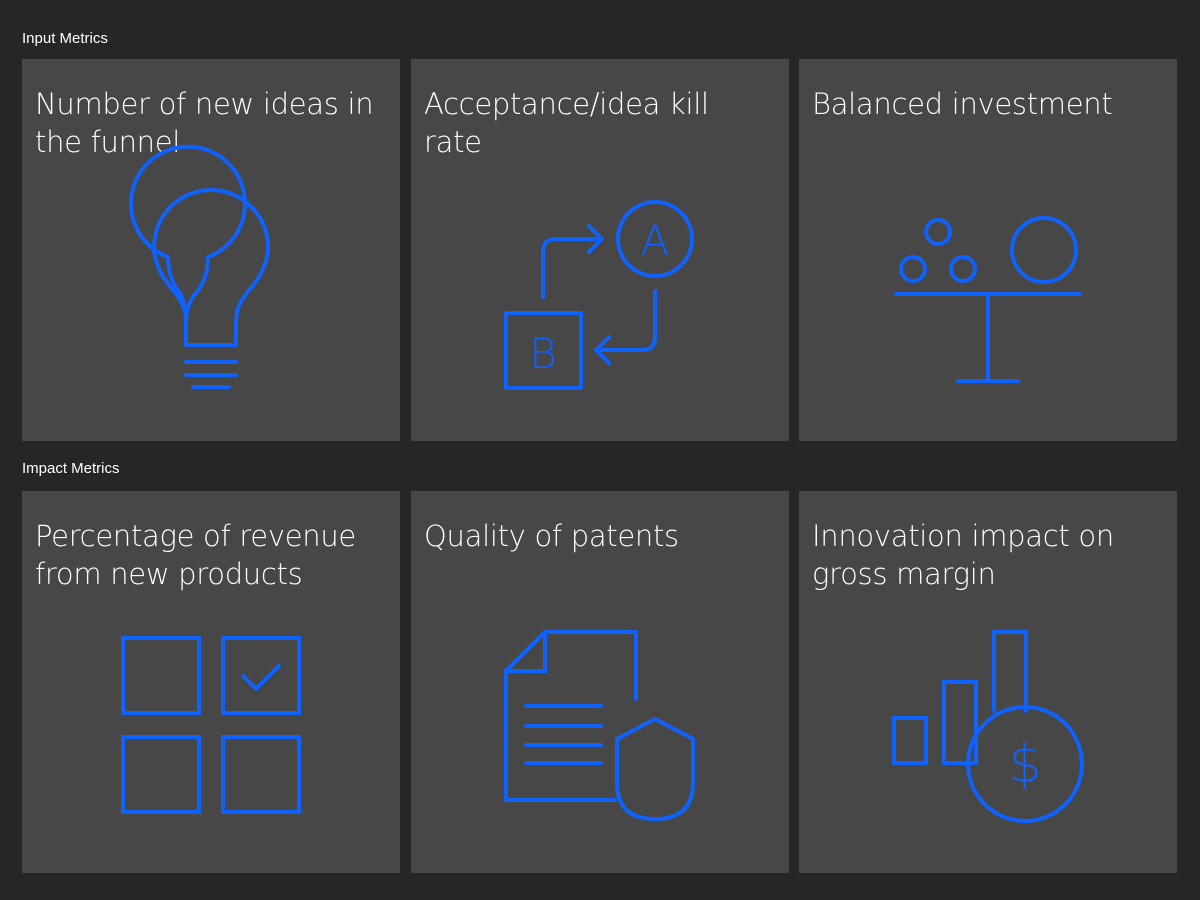  I want to click on balance-scale-icon, so click(988, 250).